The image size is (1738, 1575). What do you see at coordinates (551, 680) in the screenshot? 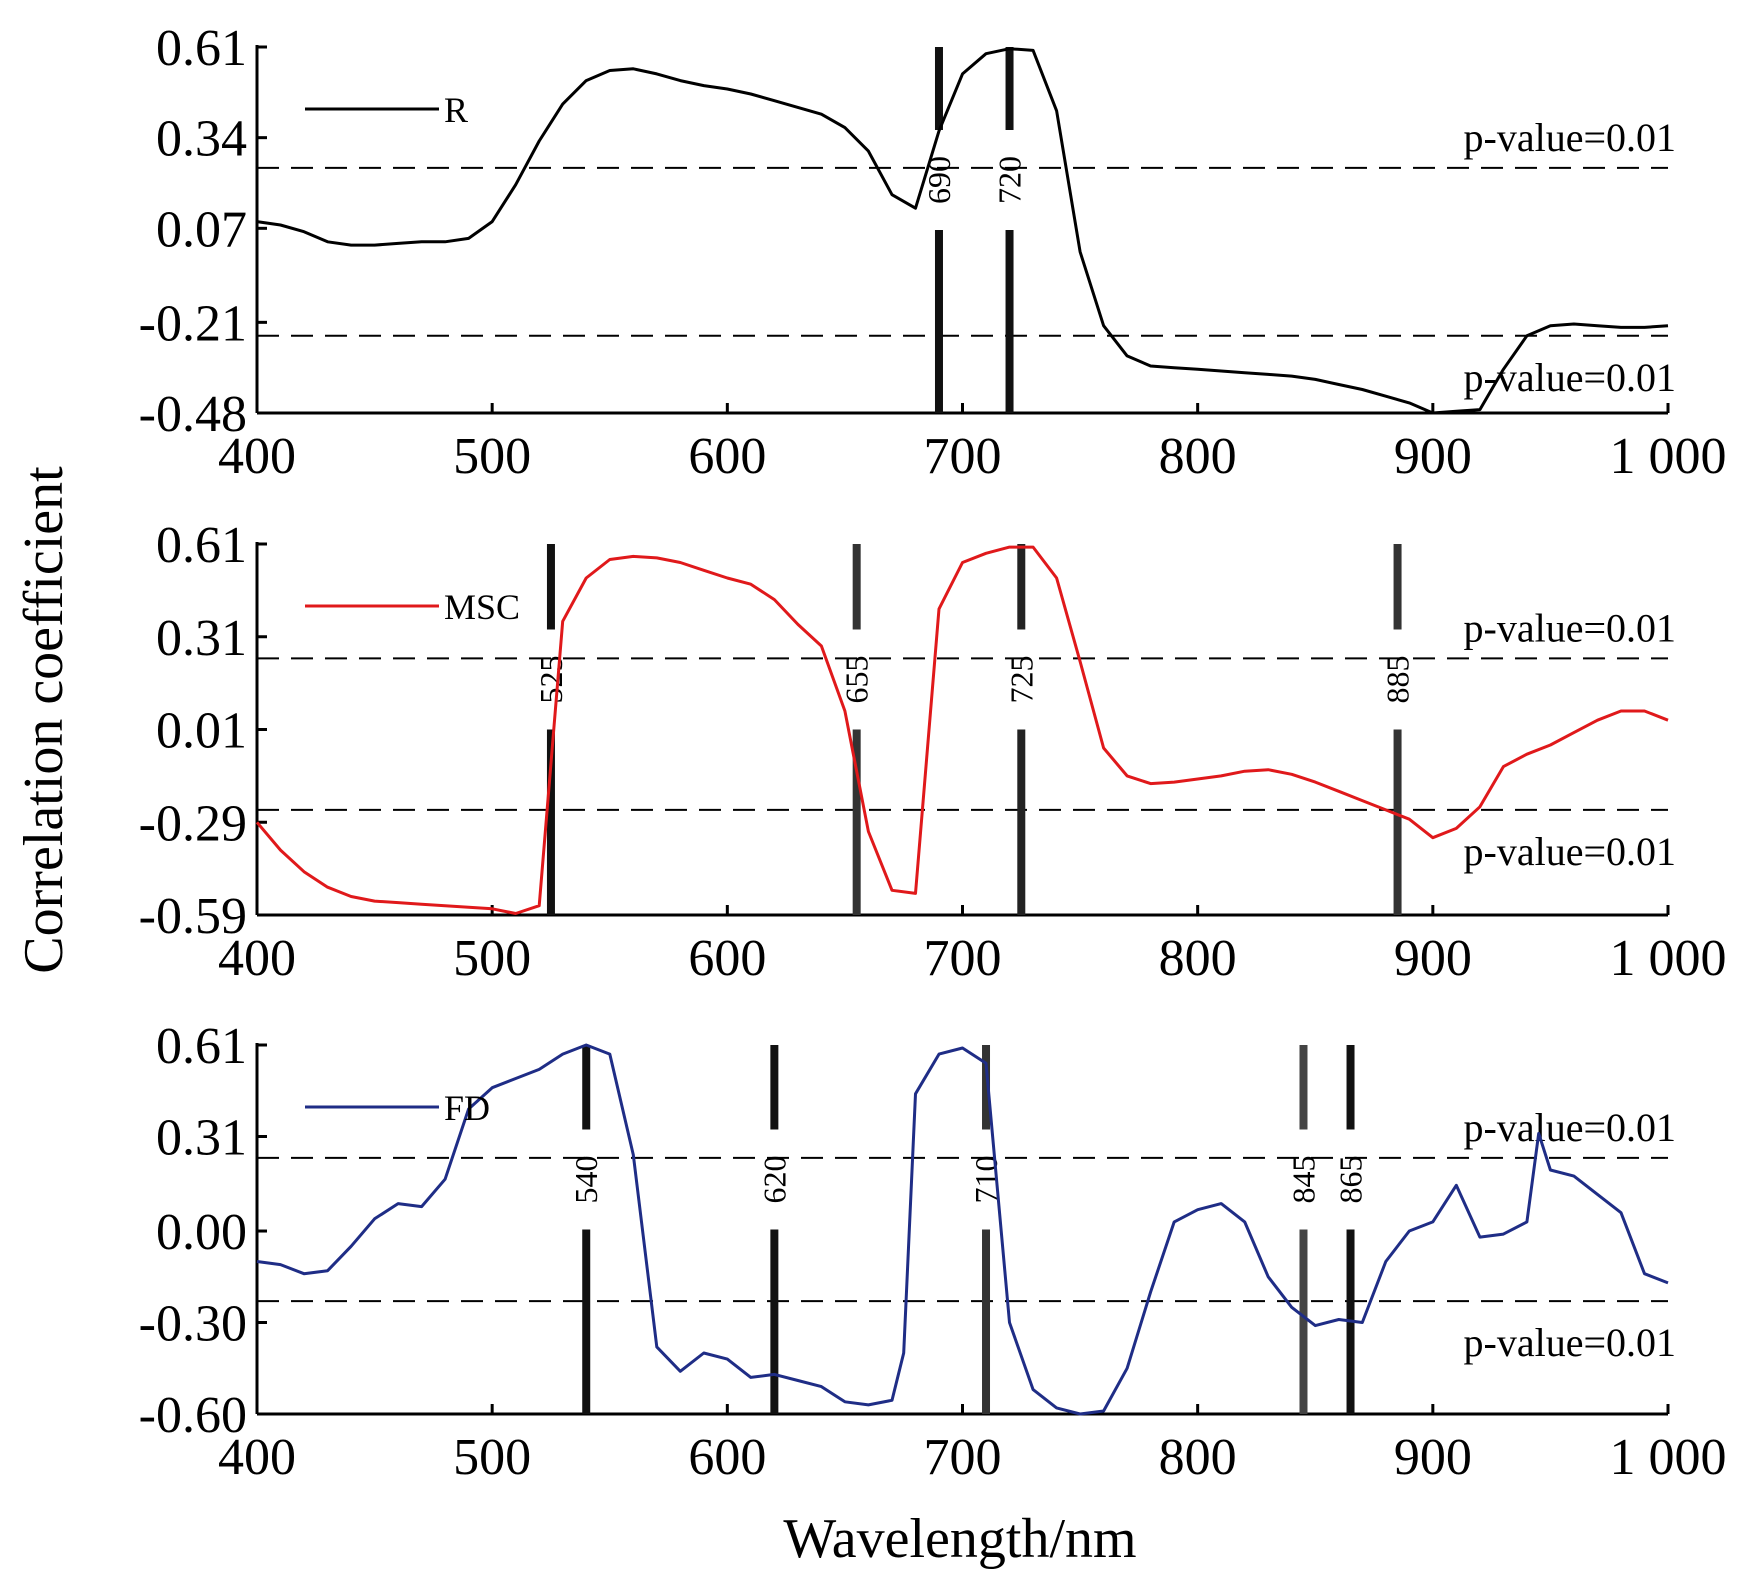
I see `marker-label: 525` at bounding box center [551, 680].